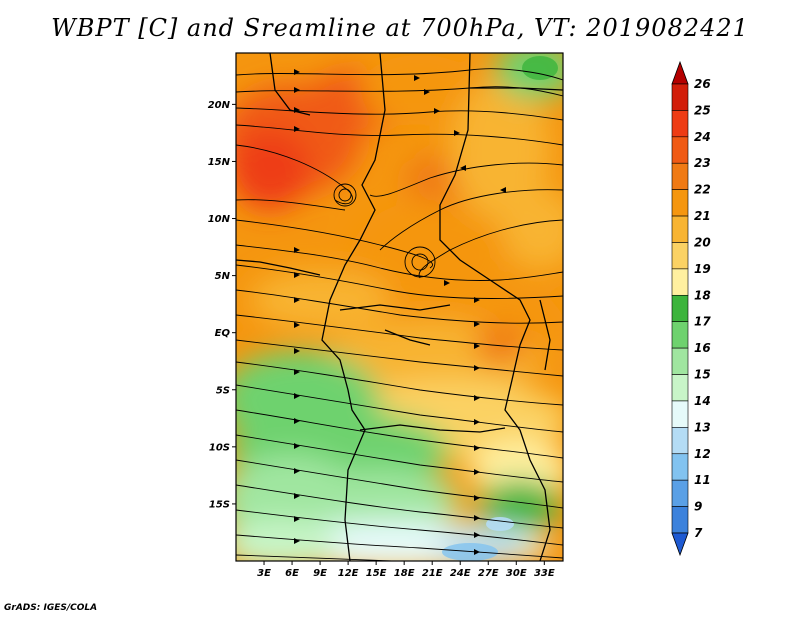 The height and width of the screenshot is (618, 800). What do you see at coordinates (223, 333) in the screenshot?
I see `lat-label: EQ` at bounding box center [223, 333].